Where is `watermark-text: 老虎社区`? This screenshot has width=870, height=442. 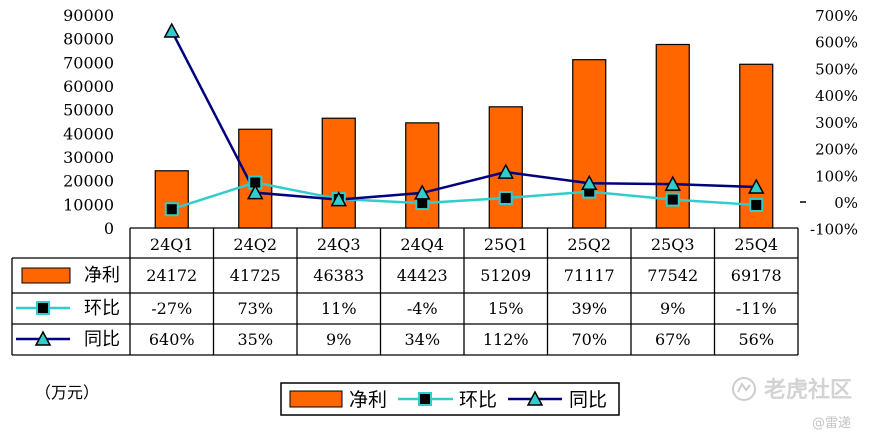
watermark-text: 老虎社区 is located at coordinates (807, 390).